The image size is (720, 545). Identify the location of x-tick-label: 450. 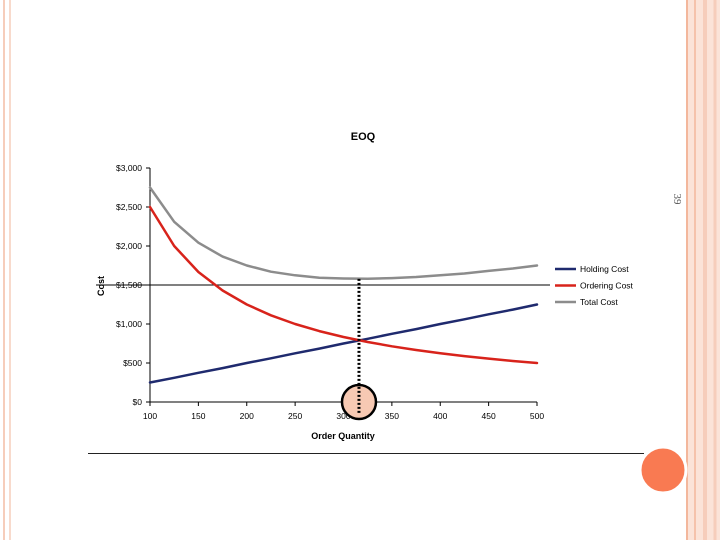
(489, 416).